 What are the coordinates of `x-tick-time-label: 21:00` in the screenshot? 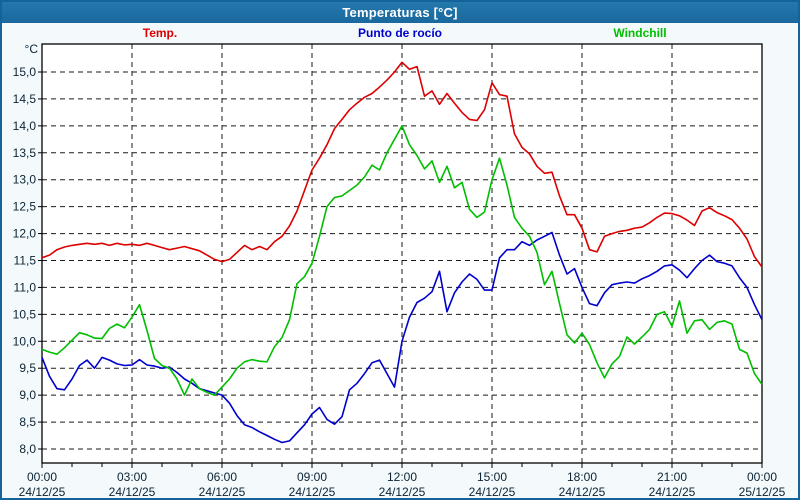 It's located at (672, 477).